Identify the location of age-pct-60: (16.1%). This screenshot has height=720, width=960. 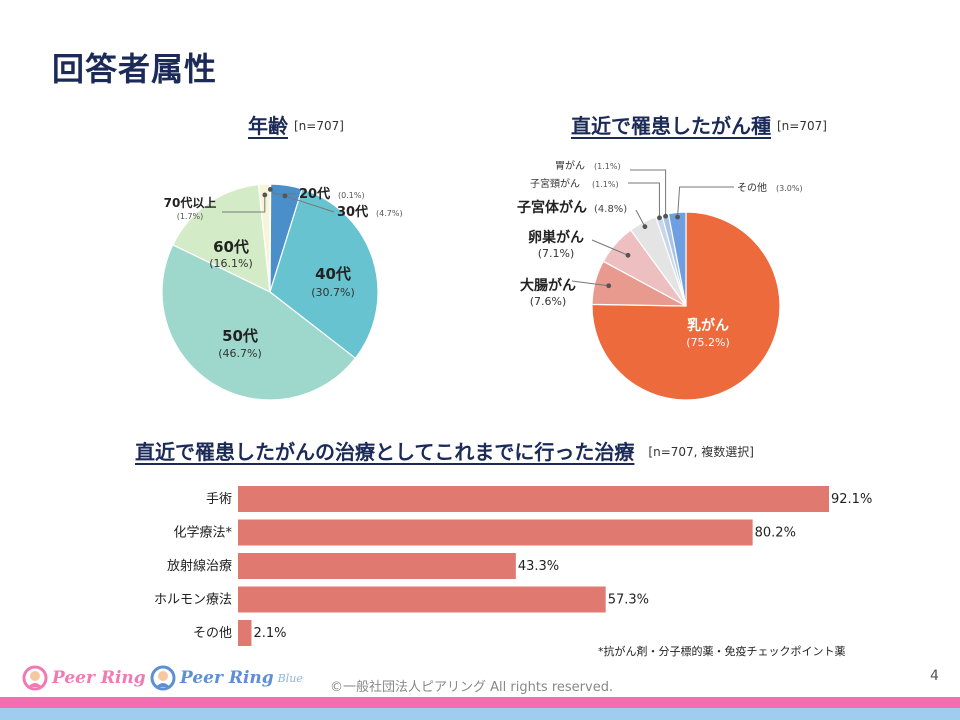
(231, 263).